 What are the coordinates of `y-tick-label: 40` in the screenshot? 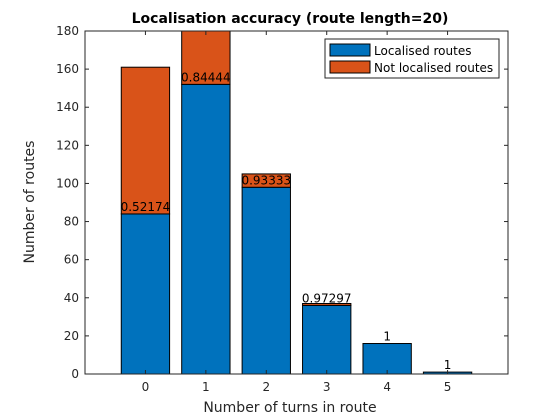 It's located at (71, 298).